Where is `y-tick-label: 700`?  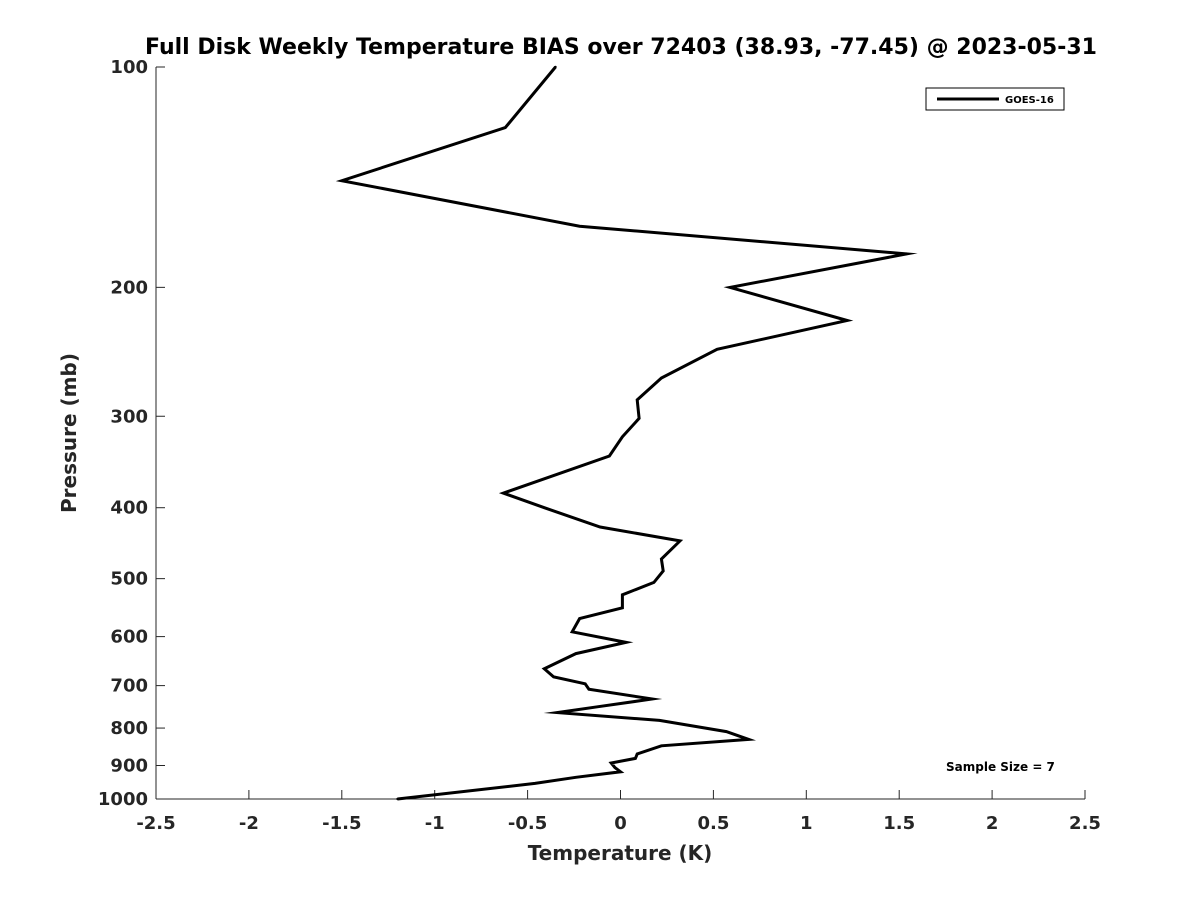
y-tick-label: 700 is located at coordinates (129, 686).